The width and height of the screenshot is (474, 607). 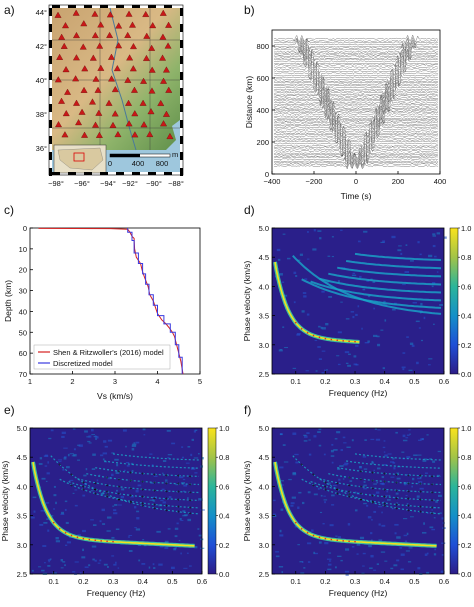 What do you see at coordinates (22, 428) in the screenshot?
I see `y-tick-label: 5.0` at bounding box center [22, 428].